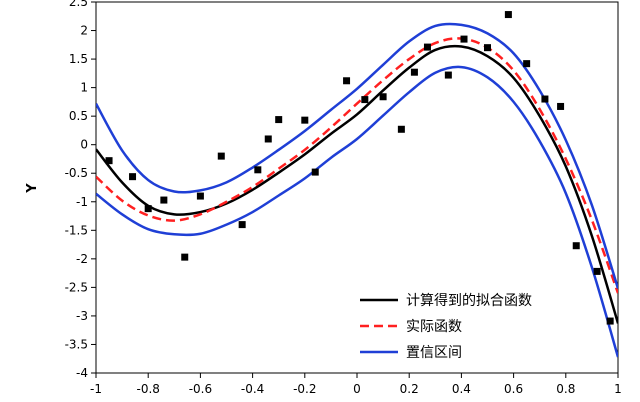 The height and width of the screenshot is (402, 640). I want to click on y-tick-label: -3.5, so click(76, 344).